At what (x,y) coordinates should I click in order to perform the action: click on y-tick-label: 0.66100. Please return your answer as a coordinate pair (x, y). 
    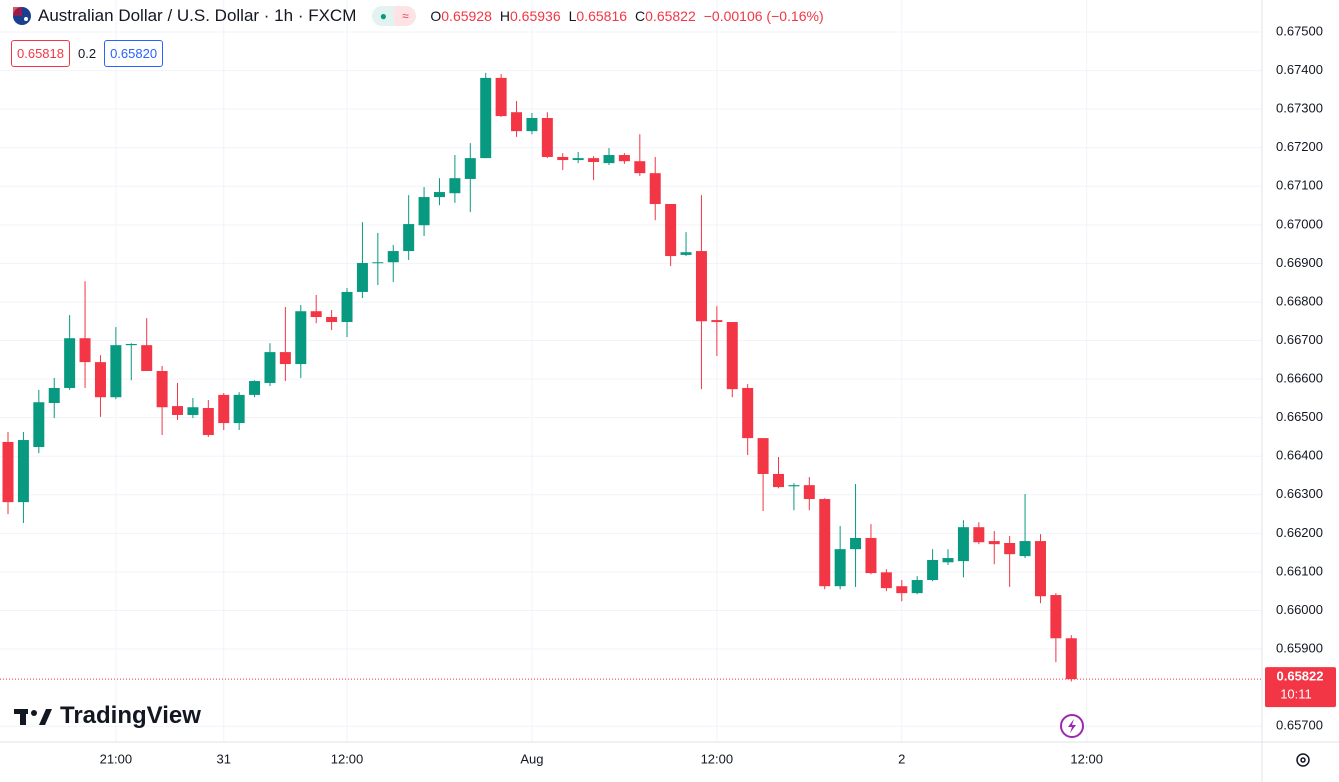
    Looking at the image, I should click on (1299, 570).